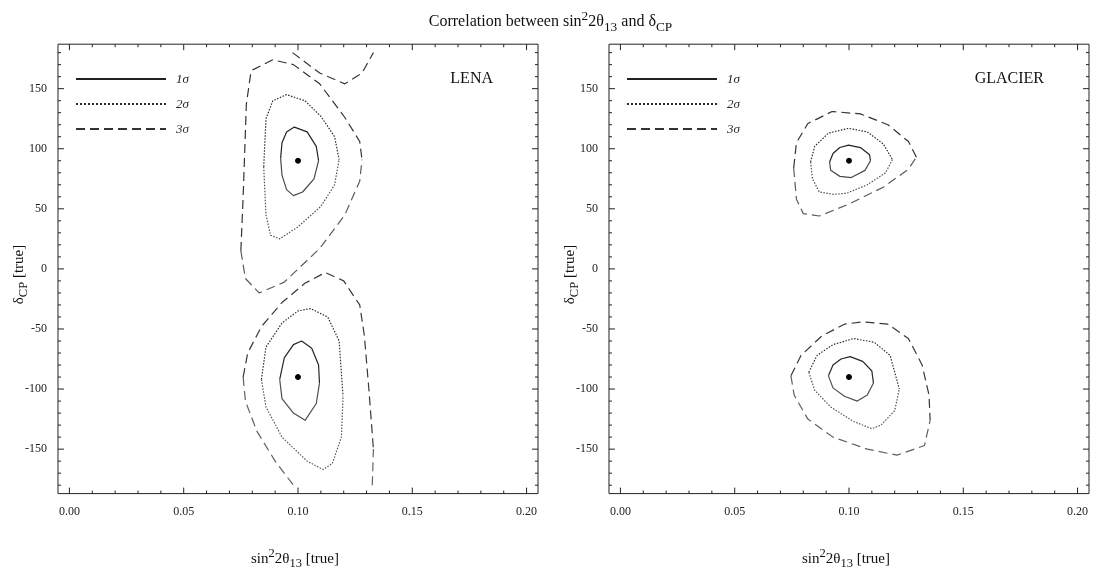  I want to click on annotation: GLACIER, so click(1009, 78).